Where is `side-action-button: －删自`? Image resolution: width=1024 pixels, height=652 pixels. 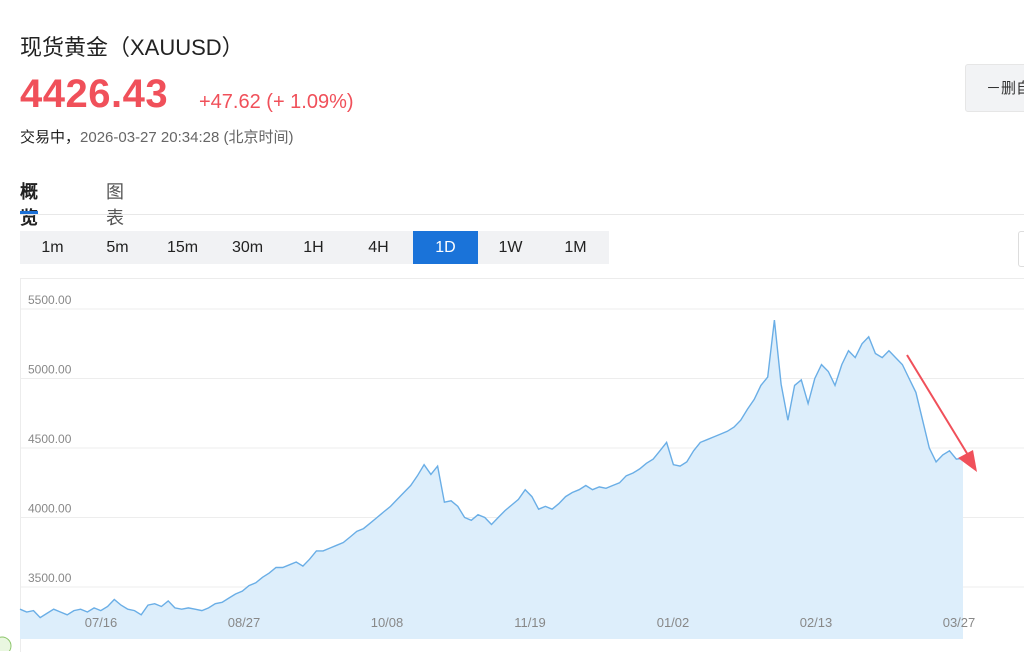 side-action-button: －删自 is located at coordinates (994, 88).